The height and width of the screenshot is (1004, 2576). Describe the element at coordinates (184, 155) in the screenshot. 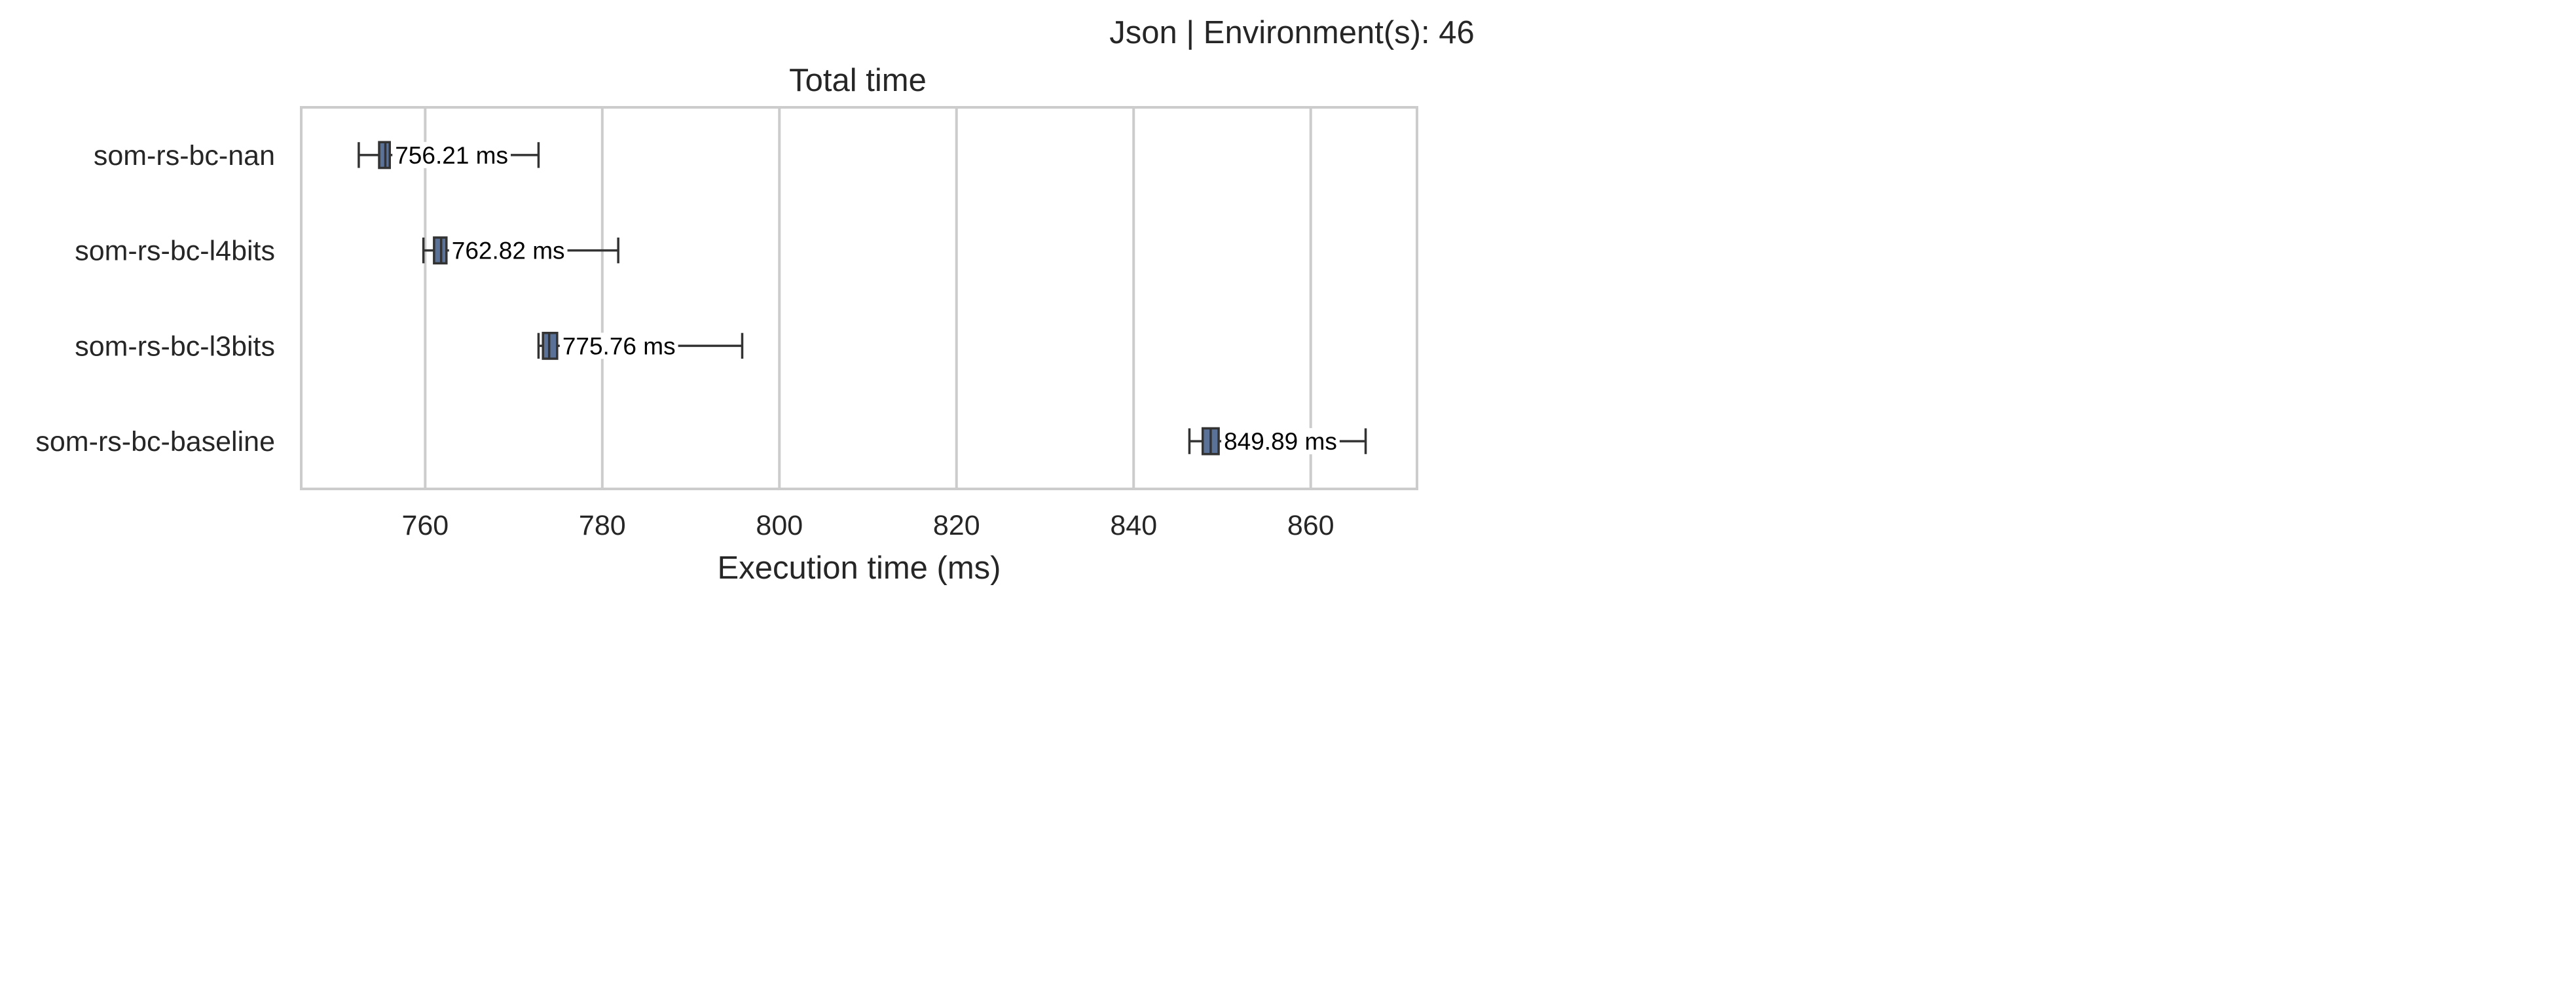

I see `y-tick-label: som-rs-bc-nan` at that location.